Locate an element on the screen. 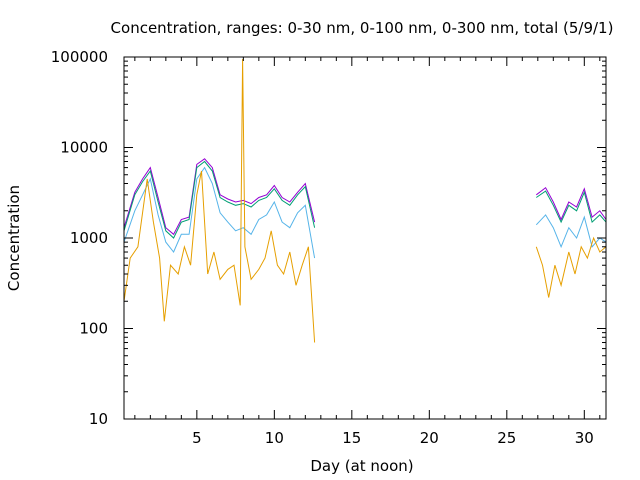 The image size is (640, 480). x-tick-label: 25 is located at coordinates (506, 438).